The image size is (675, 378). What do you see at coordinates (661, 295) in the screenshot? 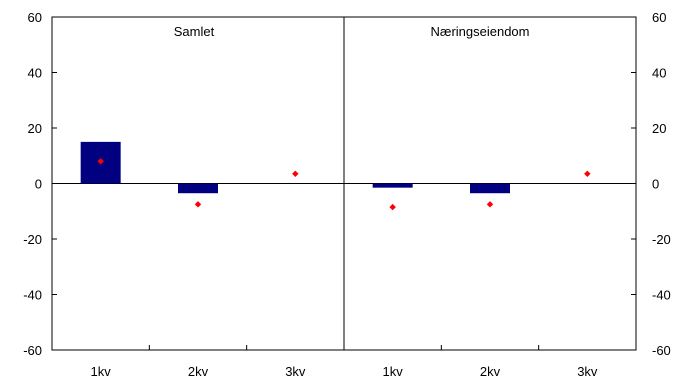
I see `y2-tick-label: -40` at bounding box center [661, 295].